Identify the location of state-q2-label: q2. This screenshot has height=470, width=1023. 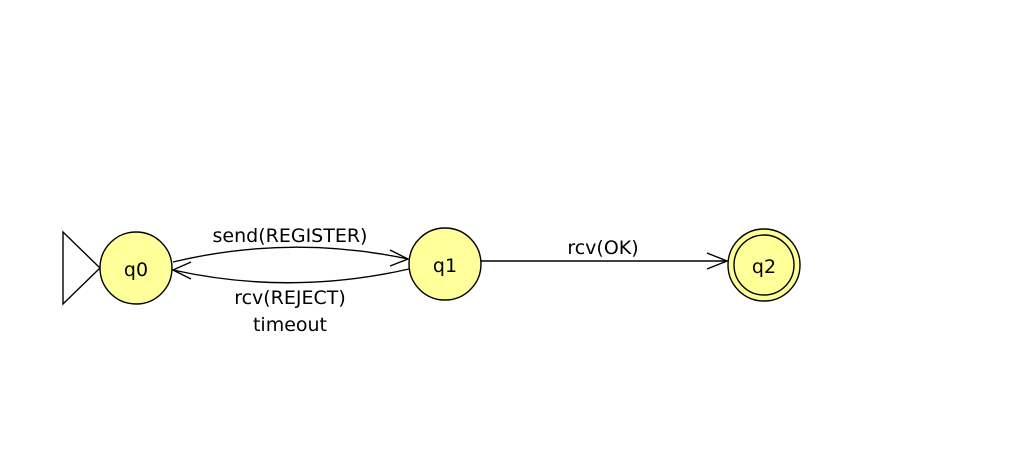
(764, 267).